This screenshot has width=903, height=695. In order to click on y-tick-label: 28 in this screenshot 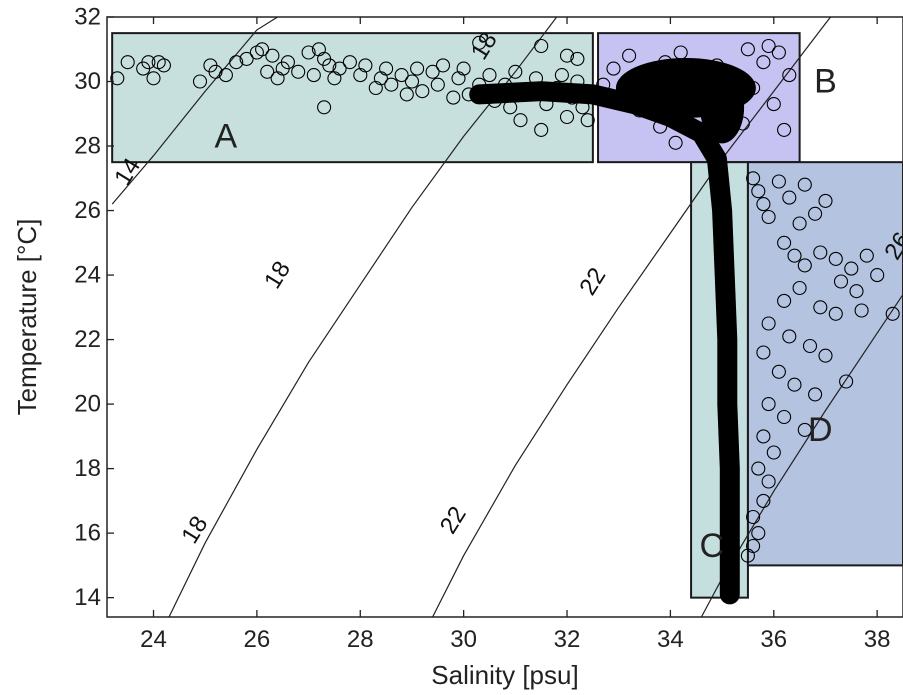, I will do `click(87, 146)`.